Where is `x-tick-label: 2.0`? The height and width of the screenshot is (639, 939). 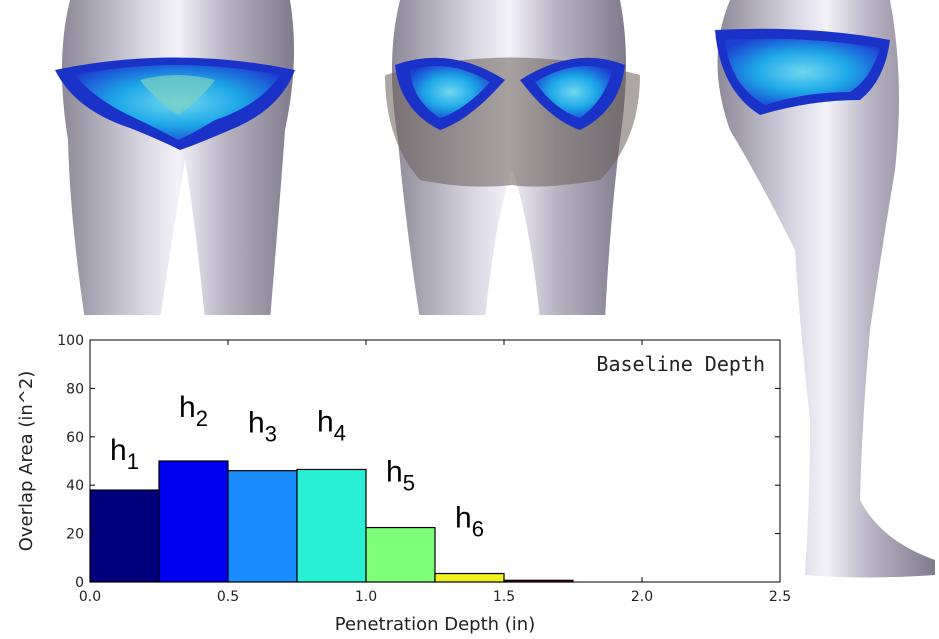 x-tick-label: 2.0 is located at coordinates (642, 597).